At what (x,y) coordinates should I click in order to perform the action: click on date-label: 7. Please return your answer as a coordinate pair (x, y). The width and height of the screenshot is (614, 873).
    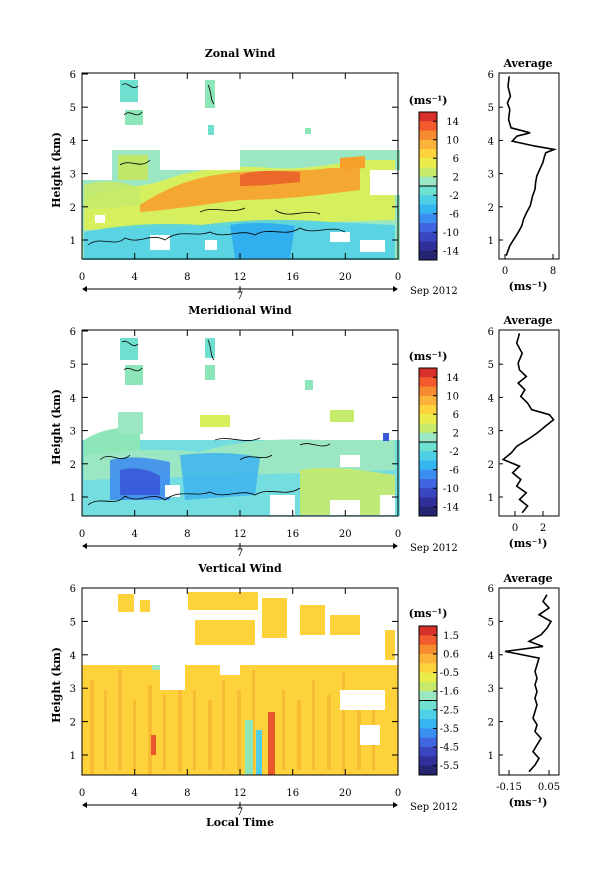
    Looking at the image, I should click on (240, 812).